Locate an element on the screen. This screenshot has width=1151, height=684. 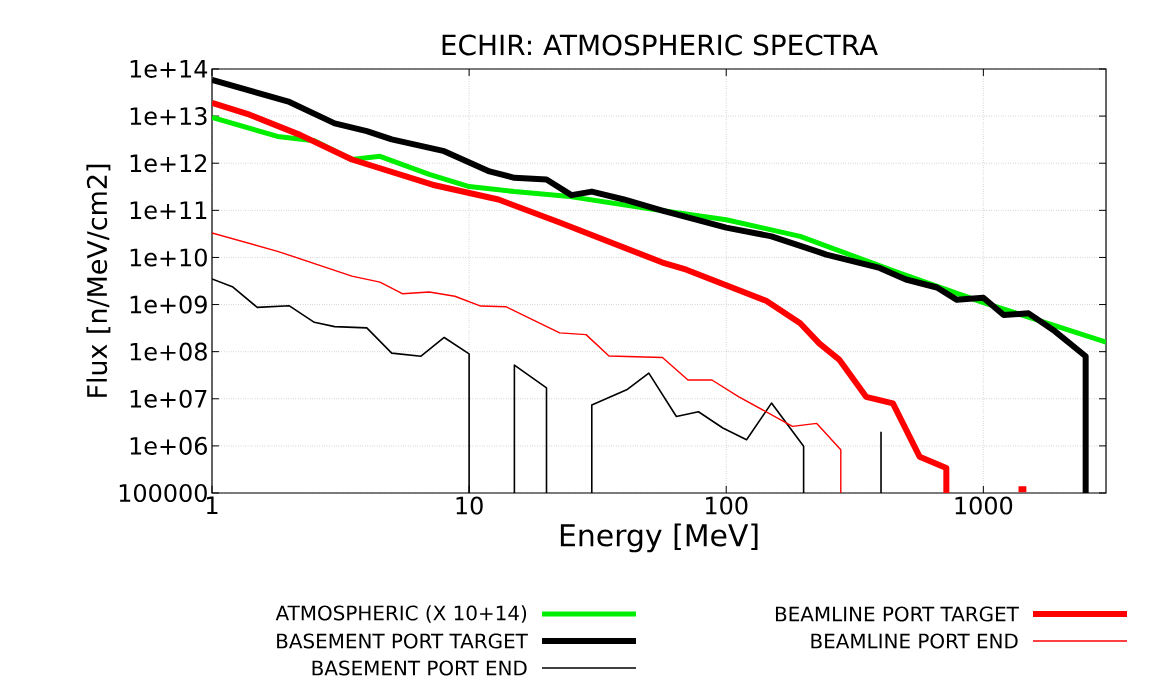
y-tick-label: 1e+10 is located at coordinates (168, 257).